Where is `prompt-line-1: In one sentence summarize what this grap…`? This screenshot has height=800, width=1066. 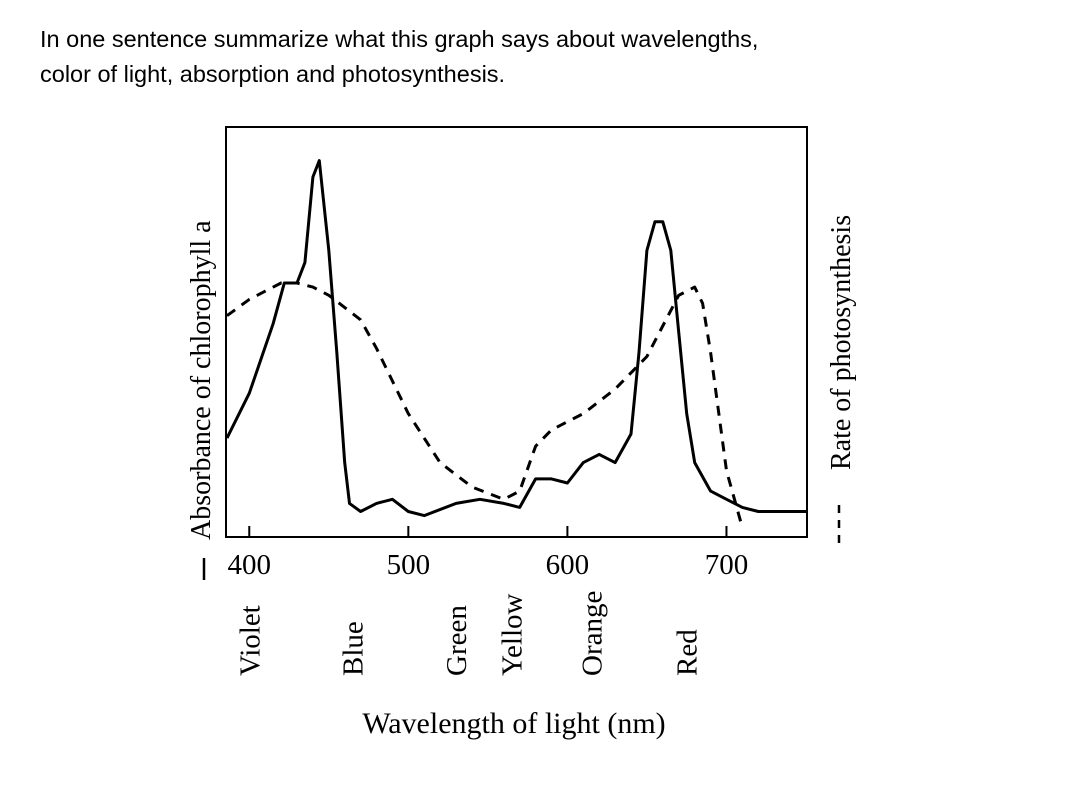
prompt-line-1: In one sentence summarize what this grap… is located at coordinates (399, 39).